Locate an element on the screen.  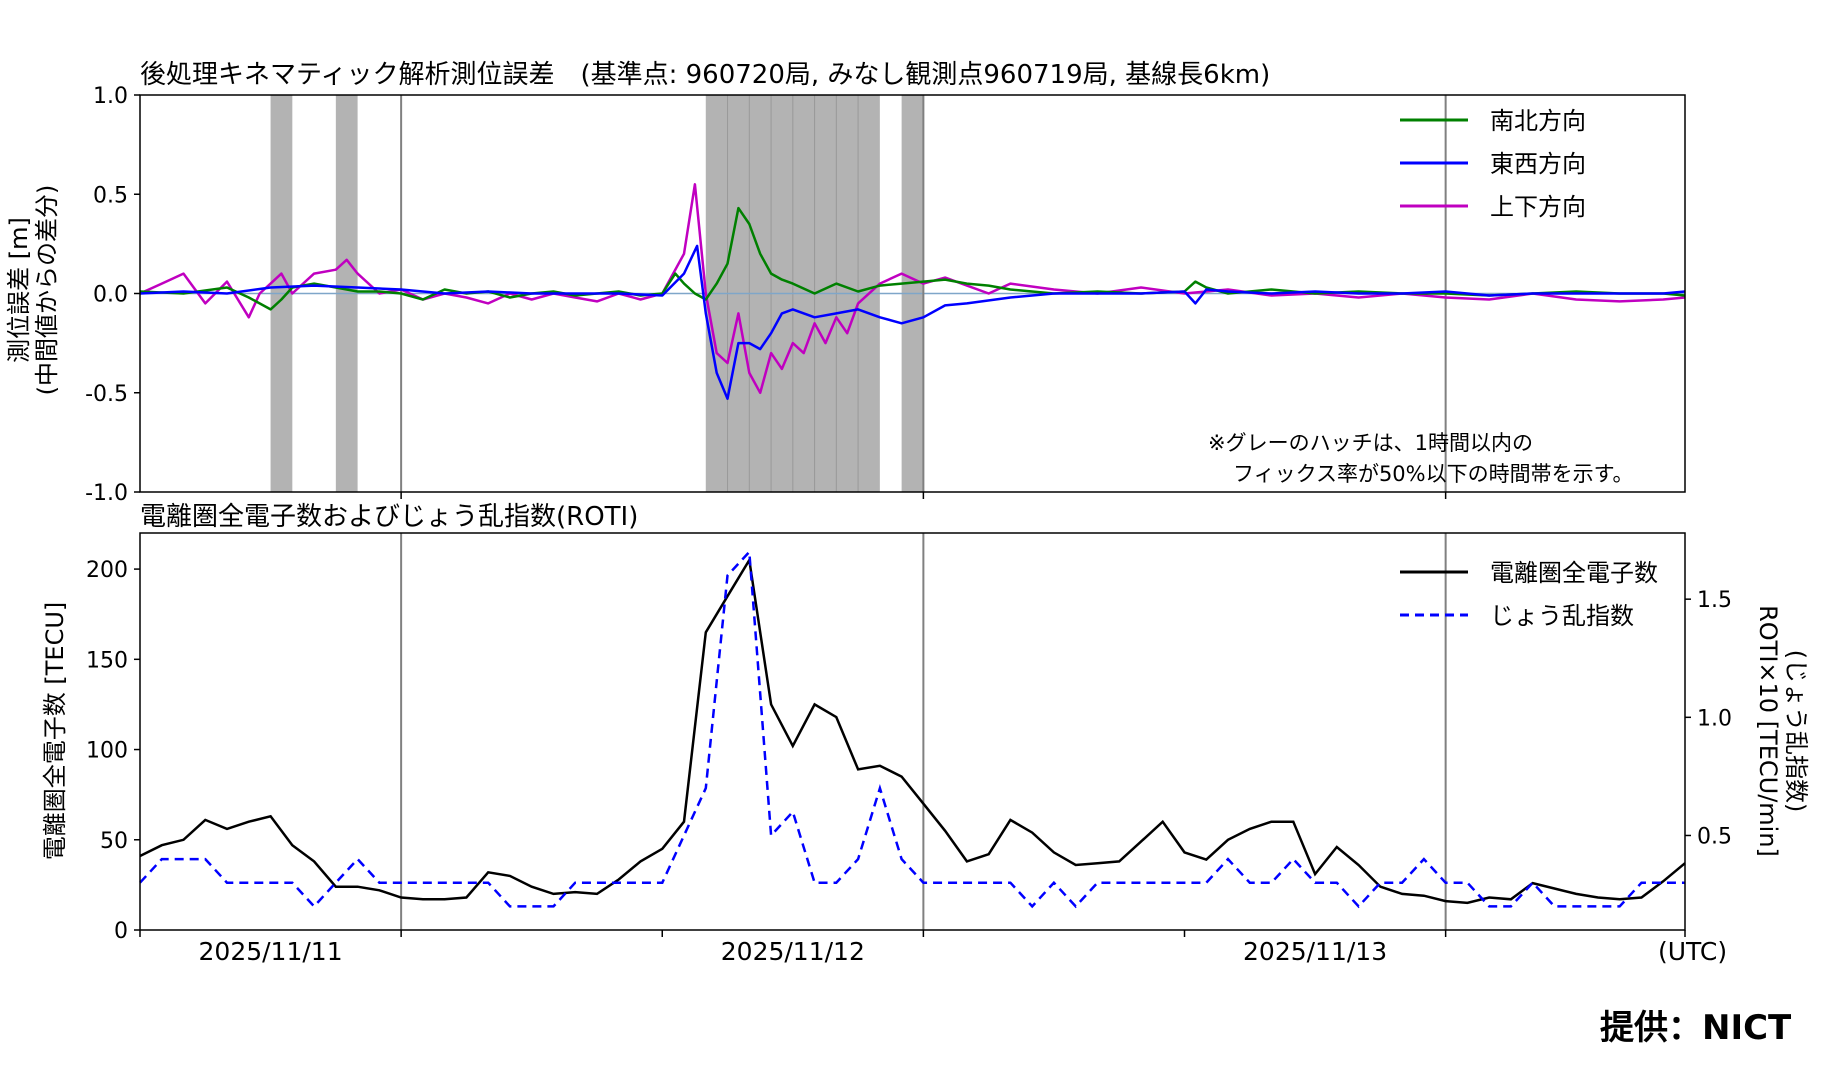
y-tick-label: 200 is located at coordinates (107, 570).